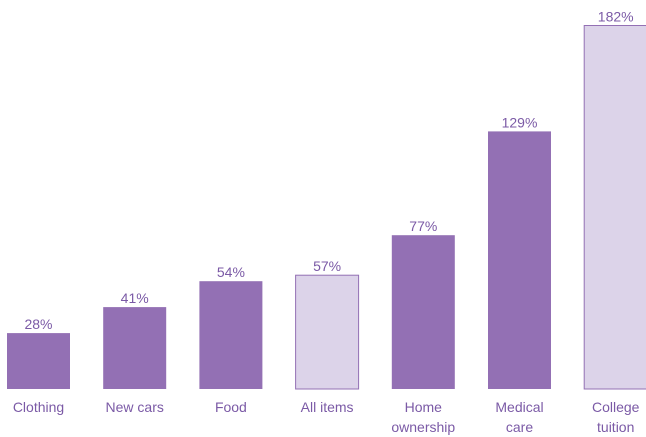 The width and height of the screenshot is (646, 437). I want to click on category-label-3-line-0: All items, so click(327, 407).